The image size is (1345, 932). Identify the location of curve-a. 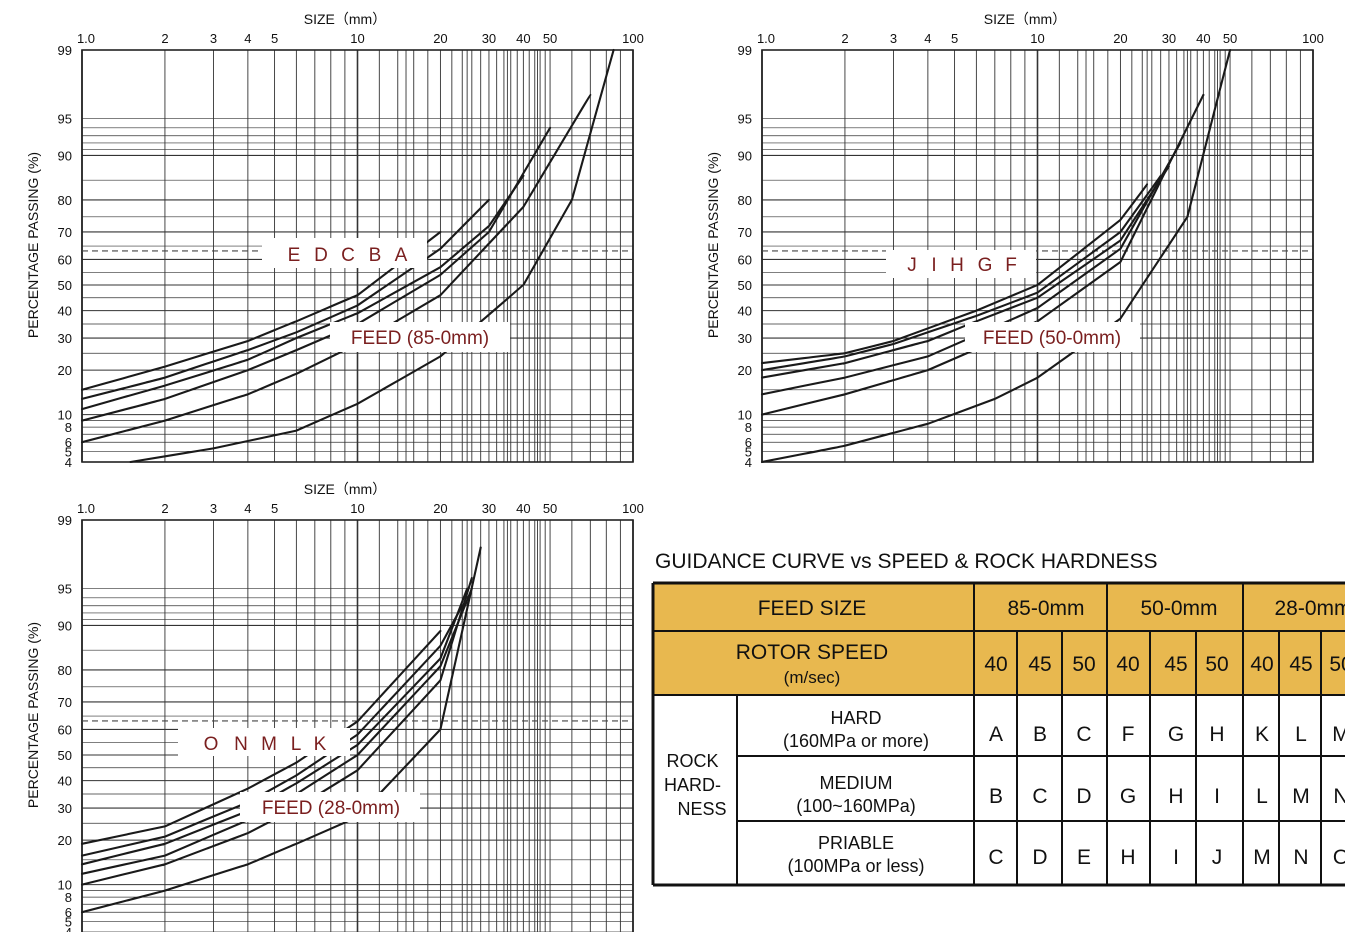
(336, 268).